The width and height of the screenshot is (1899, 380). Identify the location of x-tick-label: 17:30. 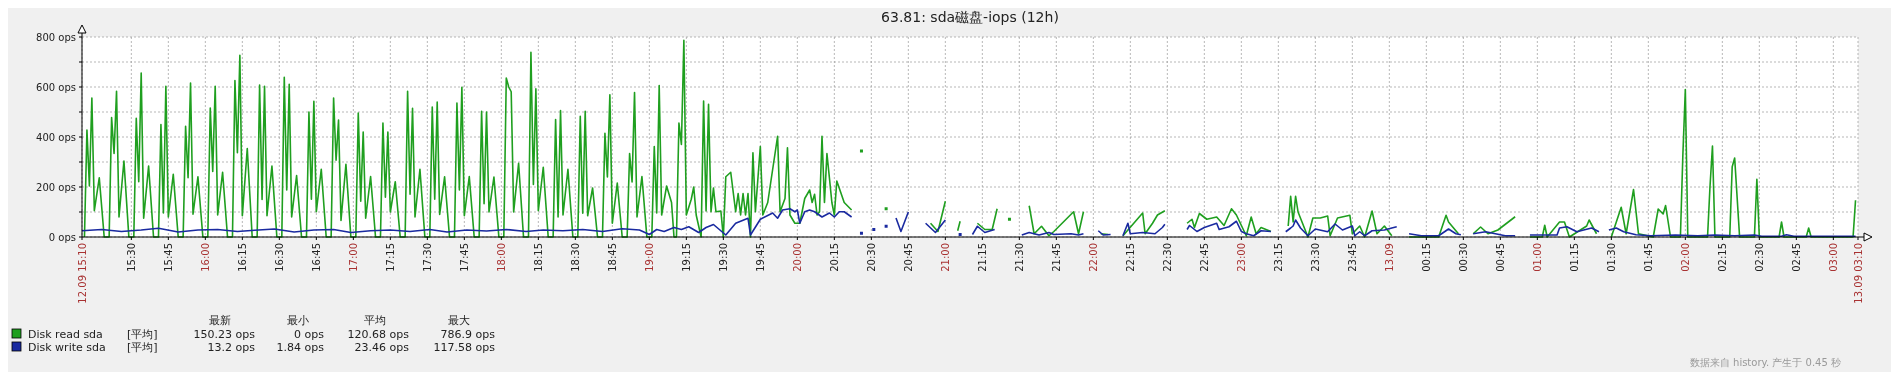
(427, 257).